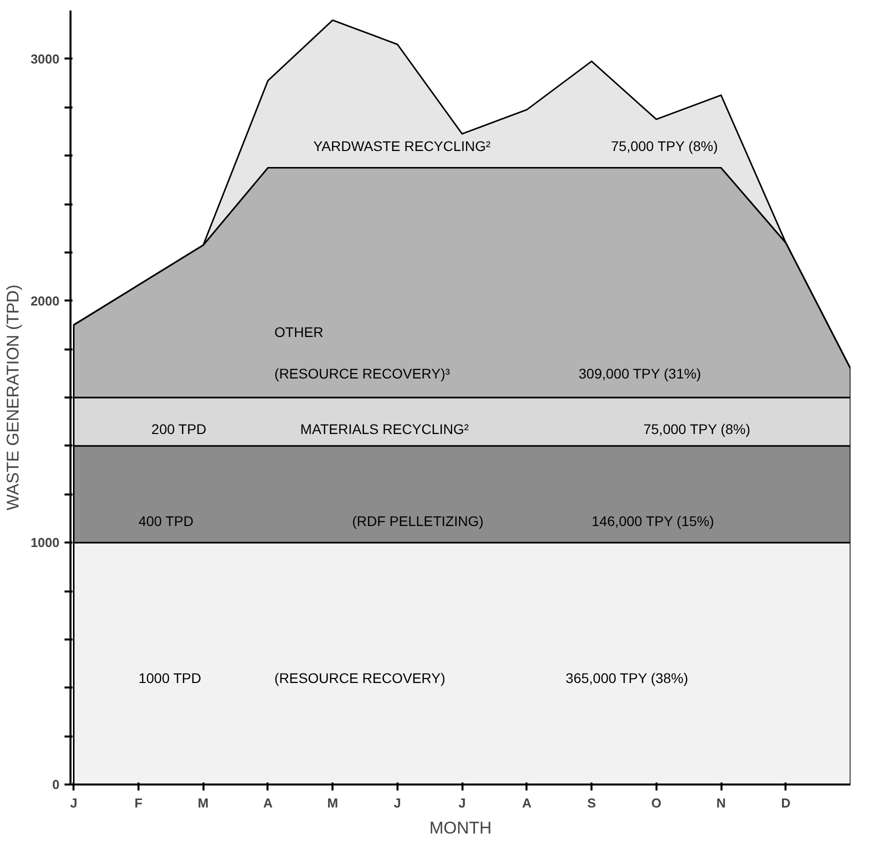 The image size is (874, 851). Describe the element at coordinates (178, 428) in the screenshot. I see `annotation: 200 TPD` at that location.